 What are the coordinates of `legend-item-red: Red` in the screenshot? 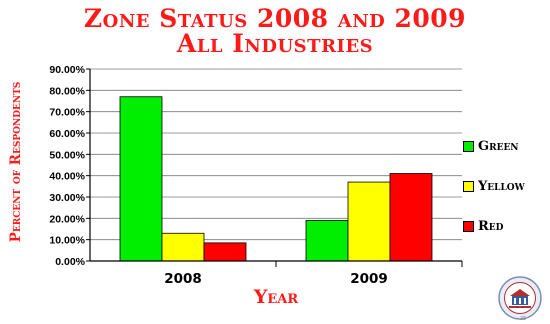 It's located at (483, 226).